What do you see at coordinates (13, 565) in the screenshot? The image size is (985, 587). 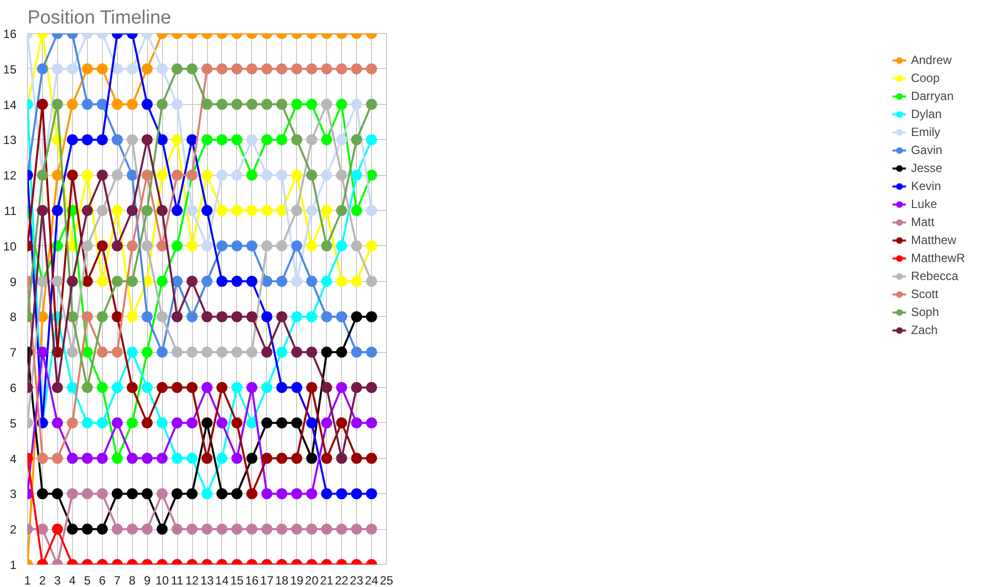 I see `y-tick-label: 1` at bounding box center [13, 565].